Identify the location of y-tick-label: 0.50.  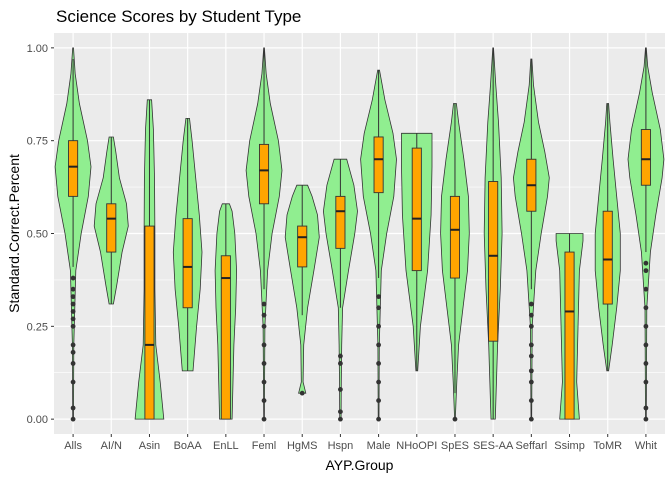
(37, 235).